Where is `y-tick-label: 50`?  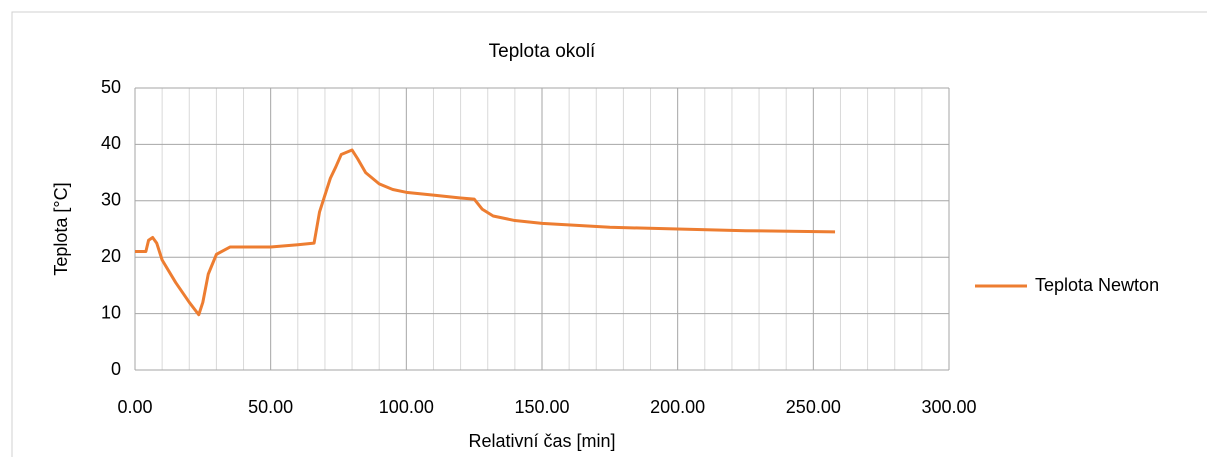
y-tick-label: 50 is located at coordinates (111, 87).